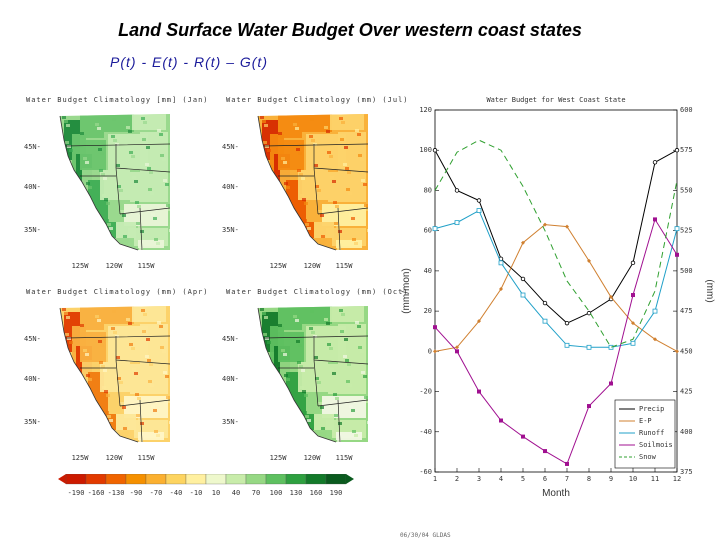 The width and height of the screenshot is (720, 540). Describe the element at coordinates (567, 479) in the screenshot. I see `x-tick-label: 7` at that location.